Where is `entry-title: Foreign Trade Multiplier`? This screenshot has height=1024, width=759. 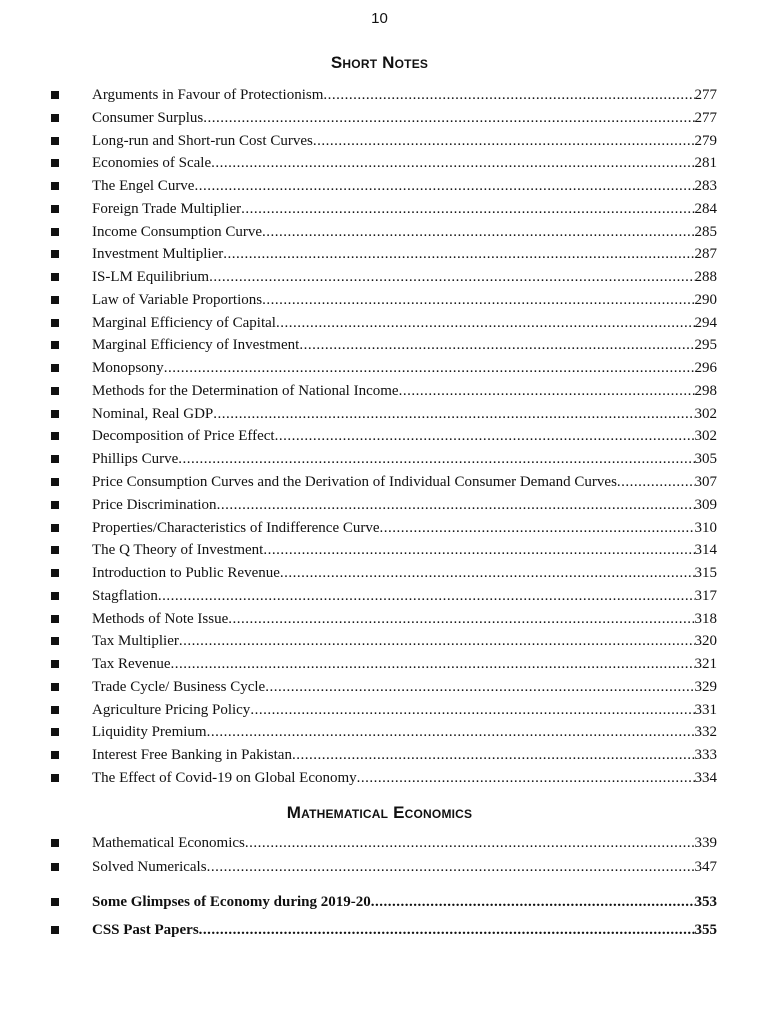
entry-title: Foreign Trade Multiplier is located at coordinates (167, 208).